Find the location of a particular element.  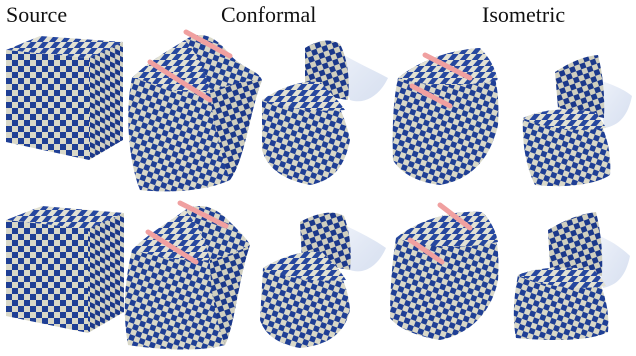

header-conformal: Conformal is located at coordinates (269, 14).